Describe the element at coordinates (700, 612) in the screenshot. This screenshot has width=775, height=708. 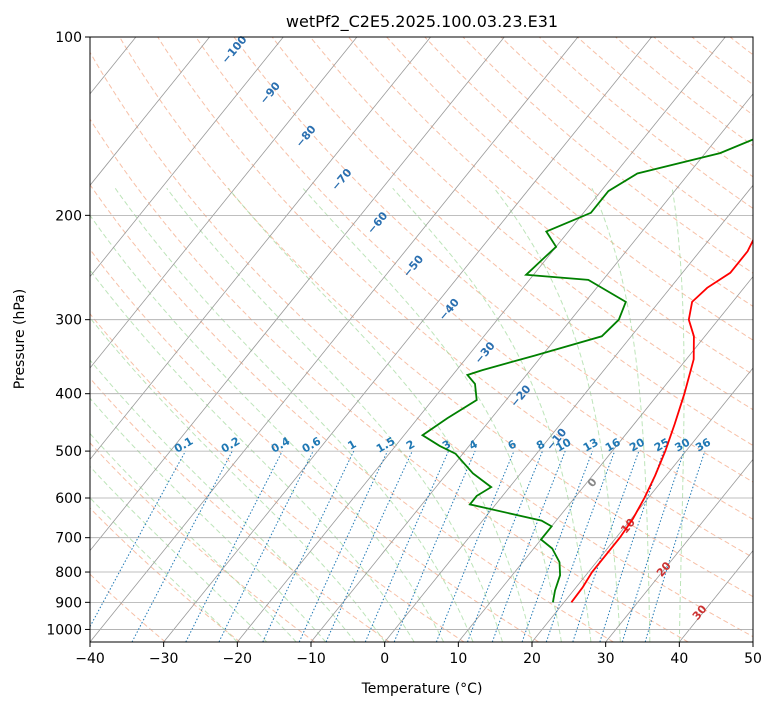
I see `dry-adiabat-label: 30` at that location.